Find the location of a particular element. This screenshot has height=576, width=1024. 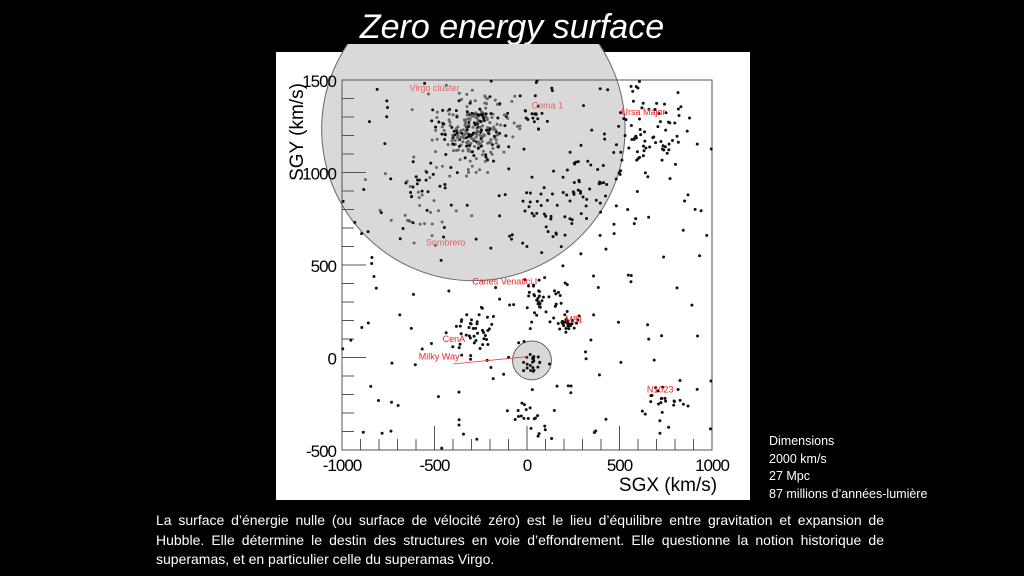

cluster-label: CenA is located at coordinates (454, 339).